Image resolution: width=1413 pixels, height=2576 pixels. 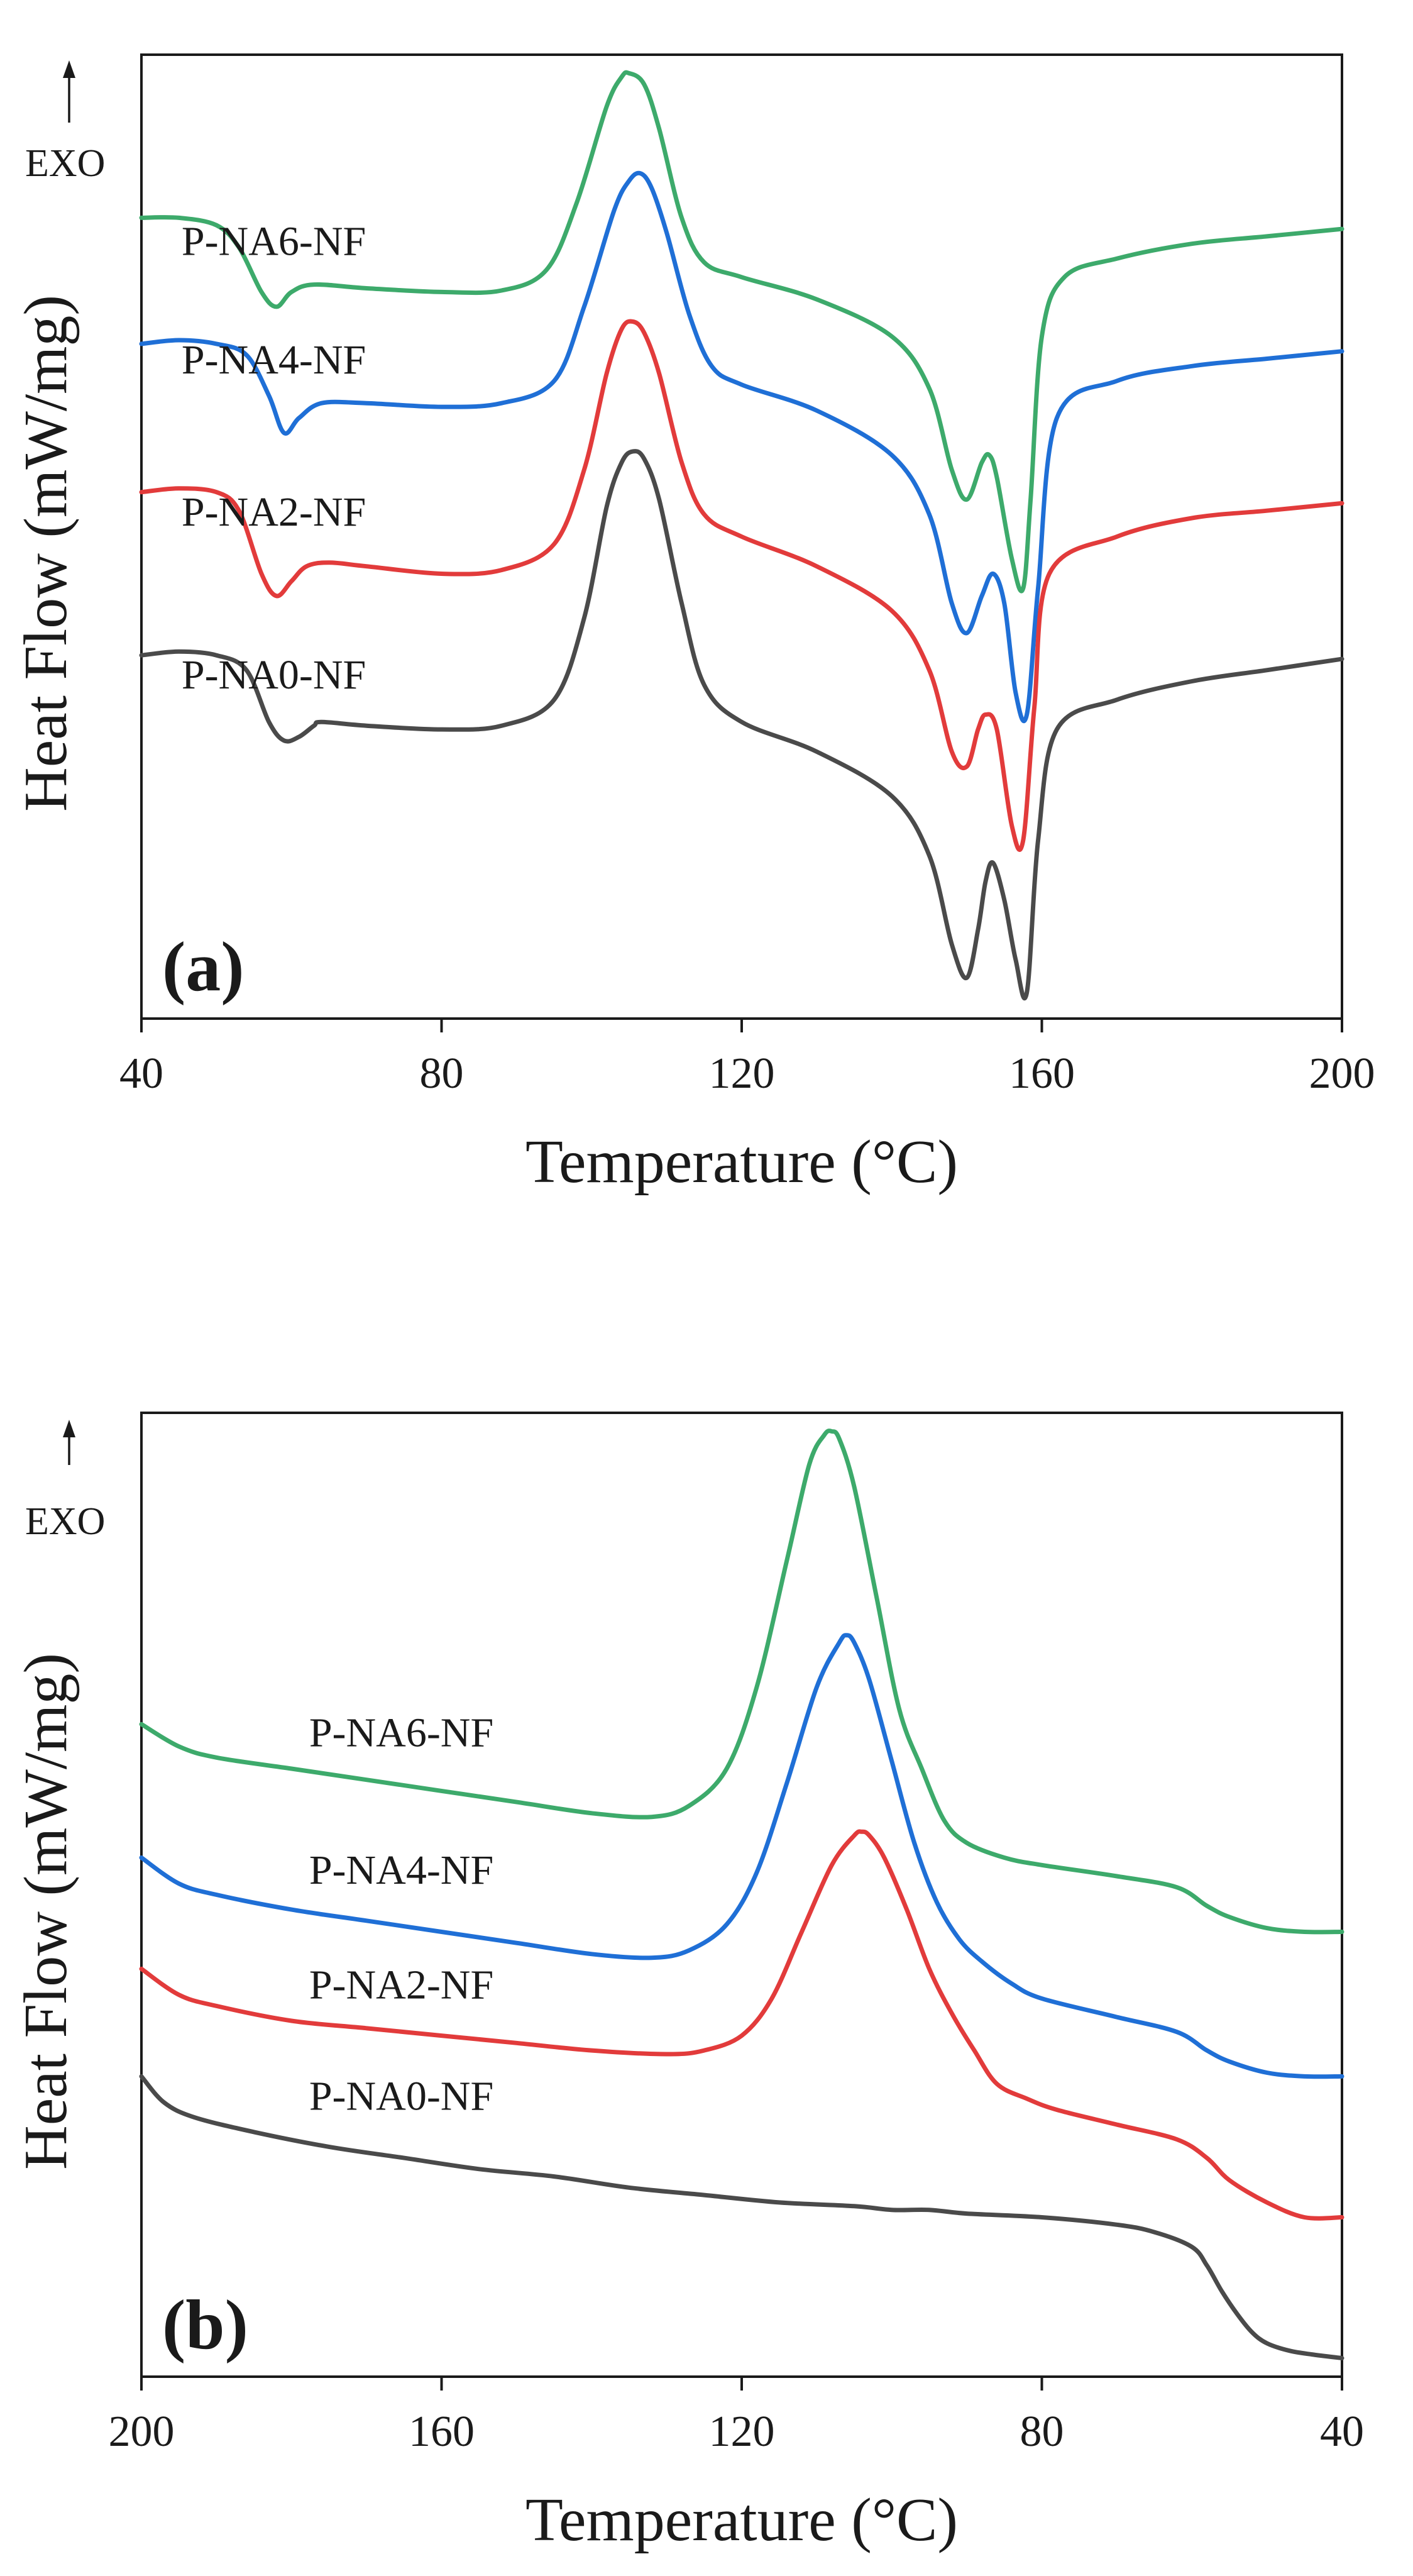 I want to click on panel-label: (b), so click(x=205, y=2325).